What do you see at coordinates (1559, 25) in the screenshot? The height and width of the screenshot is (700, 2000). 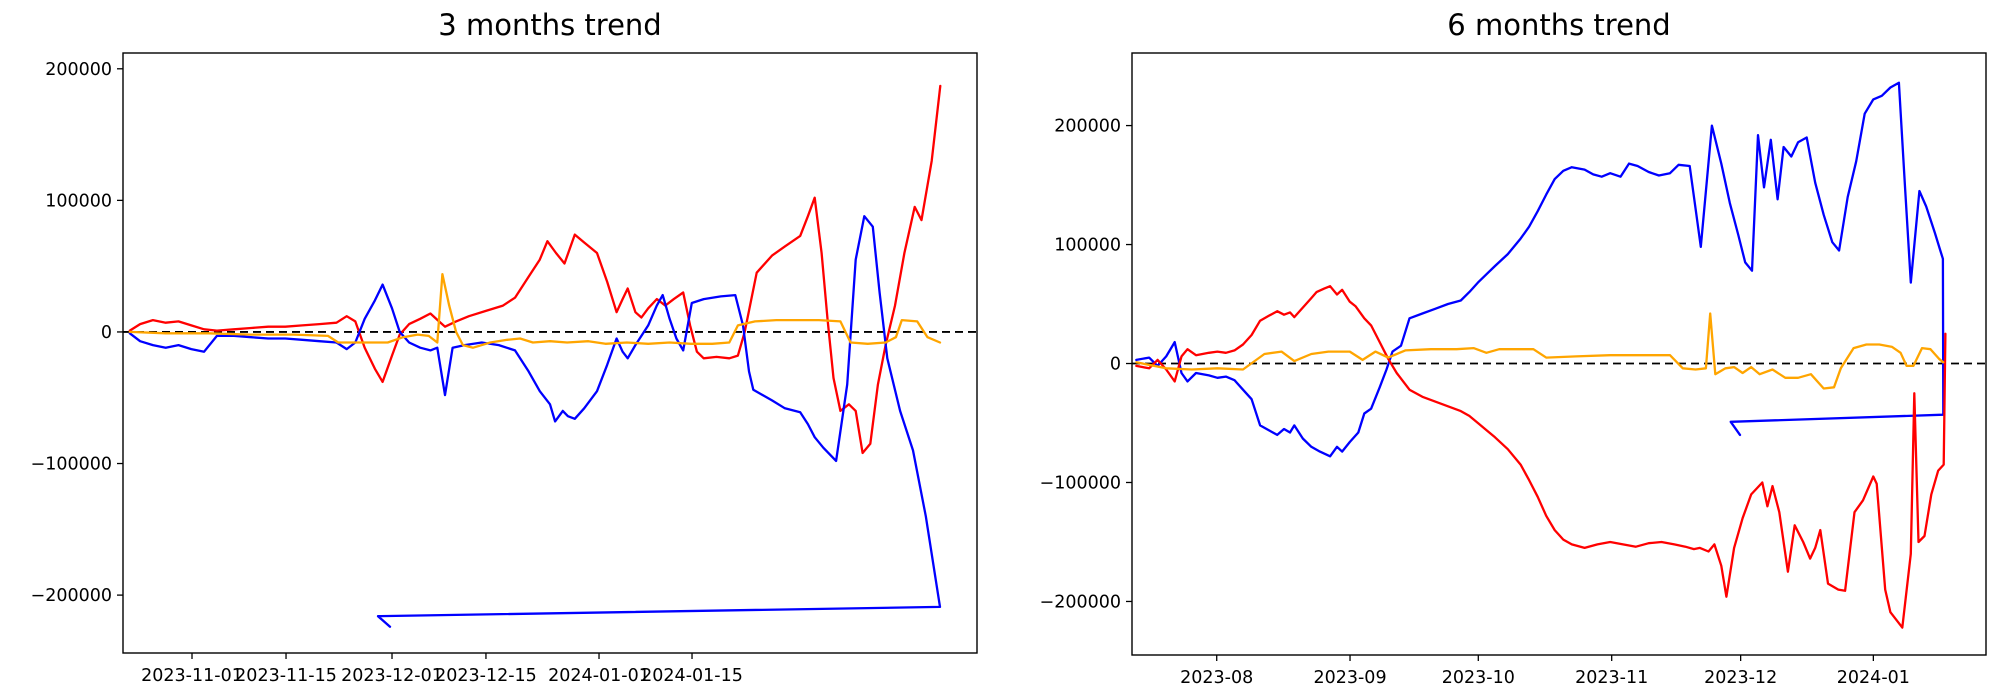 I see `chart-title-6-months: 6 months trend` at bounding box center [1559, 25].